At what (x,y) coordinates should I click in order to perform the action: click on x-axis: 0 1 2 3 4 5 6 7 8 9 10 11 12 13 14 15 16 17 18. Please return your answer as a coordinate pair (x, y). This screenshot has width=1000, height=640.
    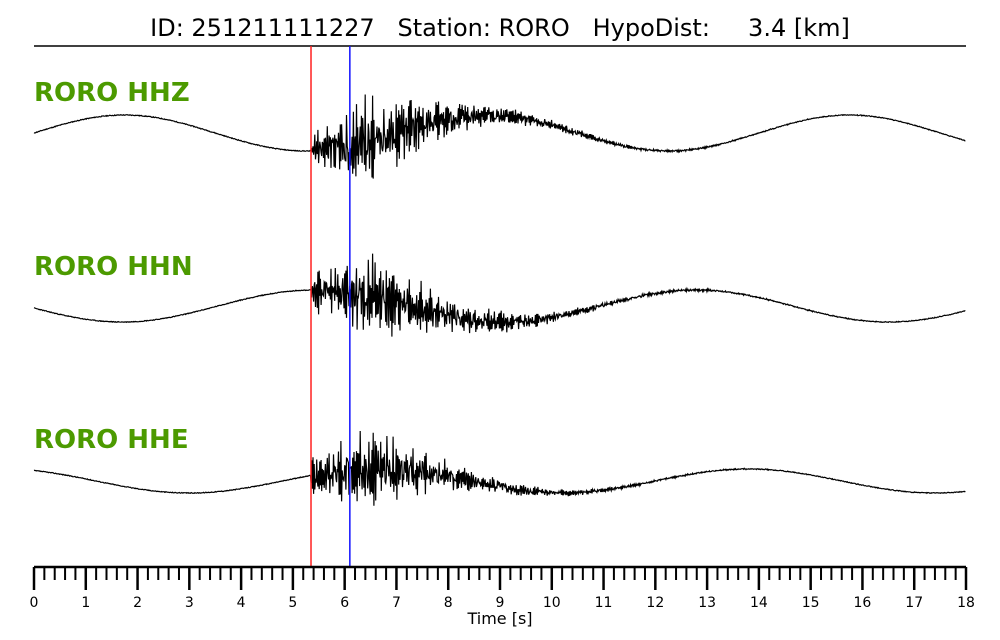
    Looking at the image, I should click on (502, 588).